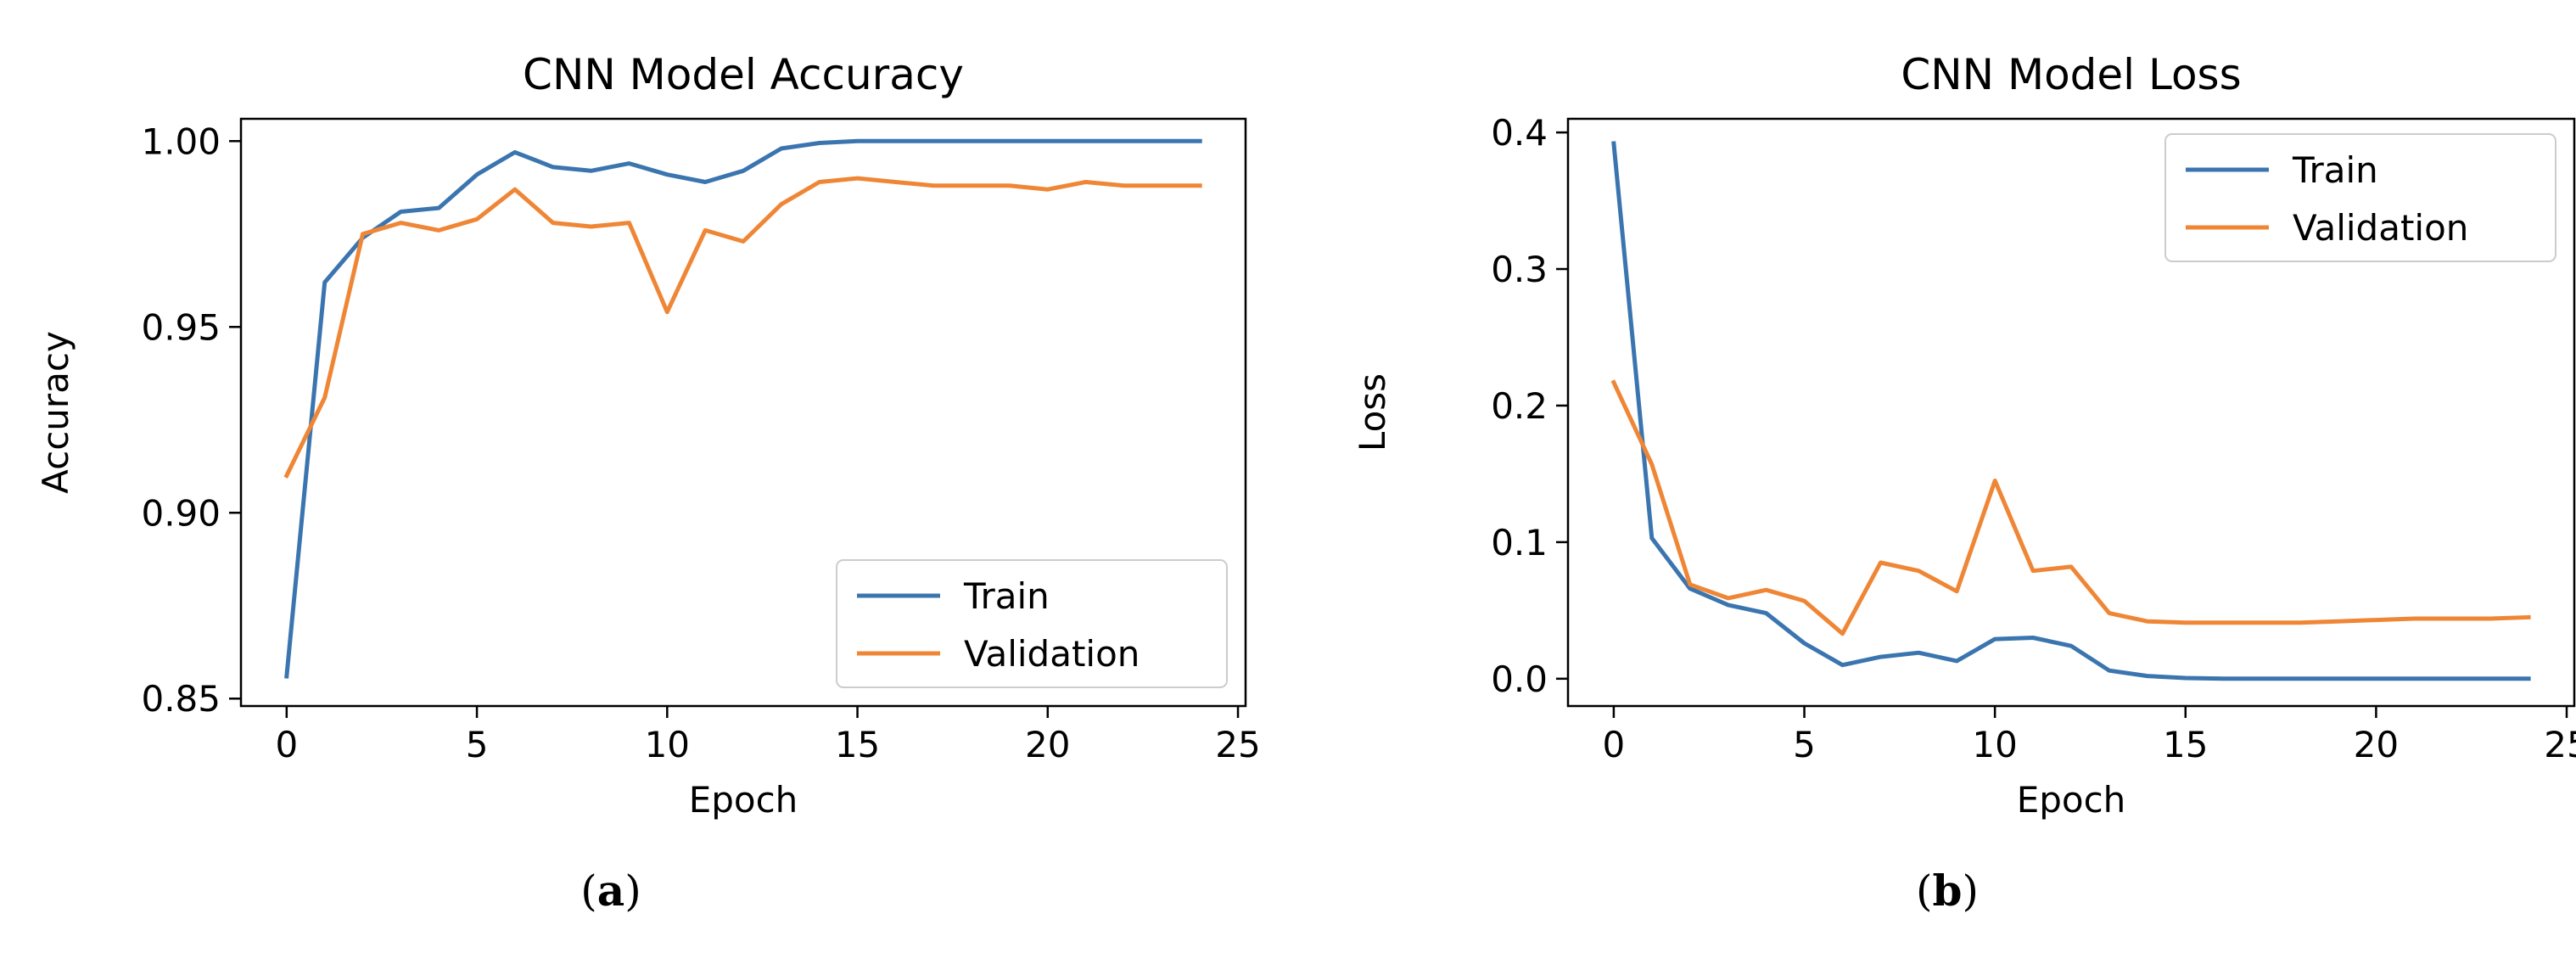 Image resolution: width=2576 pixels, height=964 pixels. What do you see at coordinates (1519, 679) in the screenshot?
I see `y-tick-label: 0.0` at bounding box center [1519, 679].